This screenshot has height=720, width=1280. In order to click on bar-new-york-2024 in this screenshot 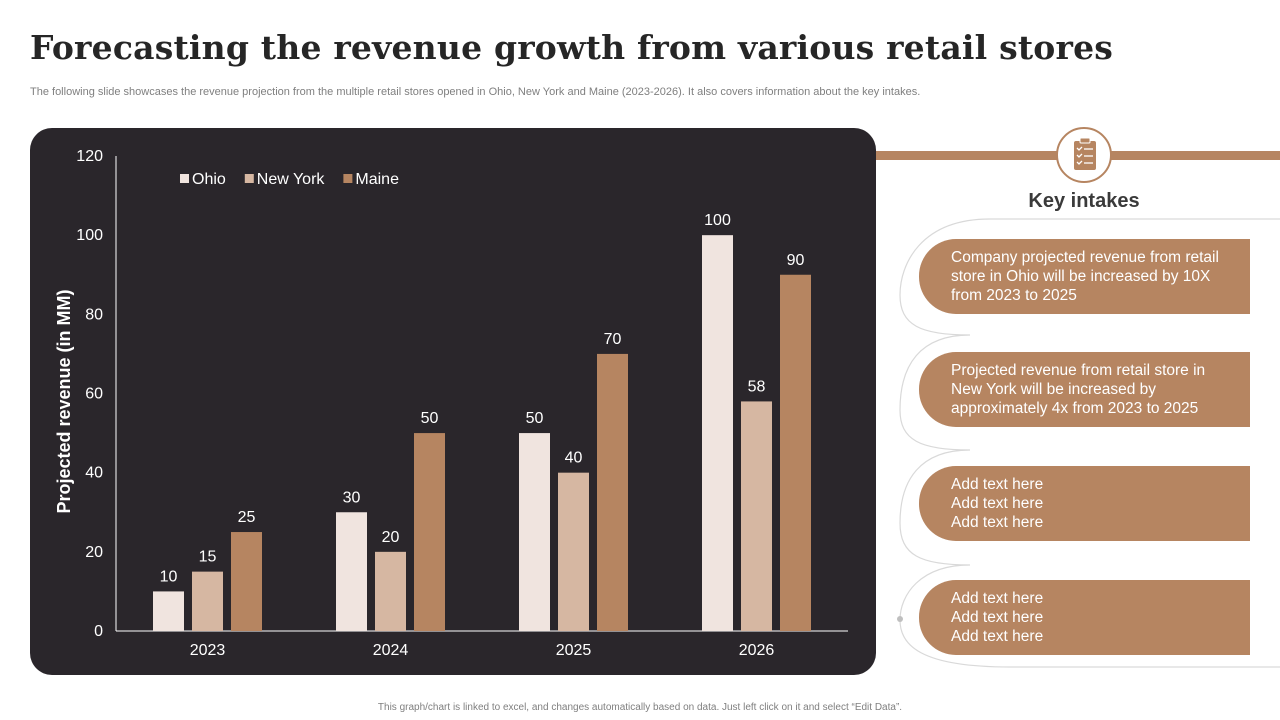, I will do `click(390, 591)`.